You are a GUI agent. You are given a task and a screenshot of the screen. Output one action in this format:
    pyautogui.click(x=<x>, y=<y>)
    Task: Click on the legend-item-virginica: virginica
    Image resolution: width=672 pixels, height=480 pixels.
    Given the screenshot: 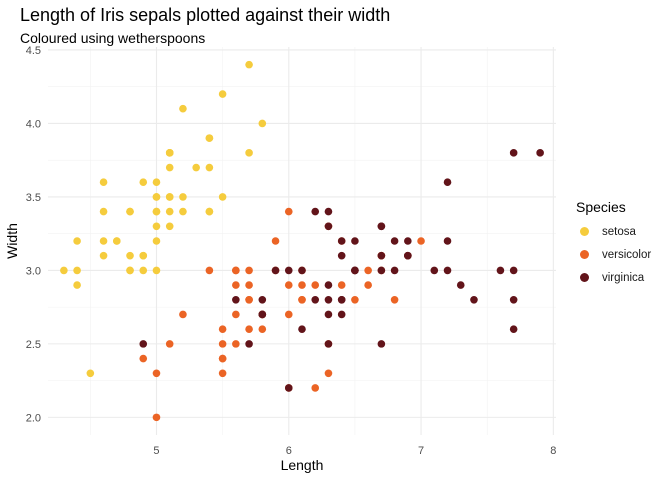 What is the action you would take?
    pyautogui.click(x=613, y=277)
    